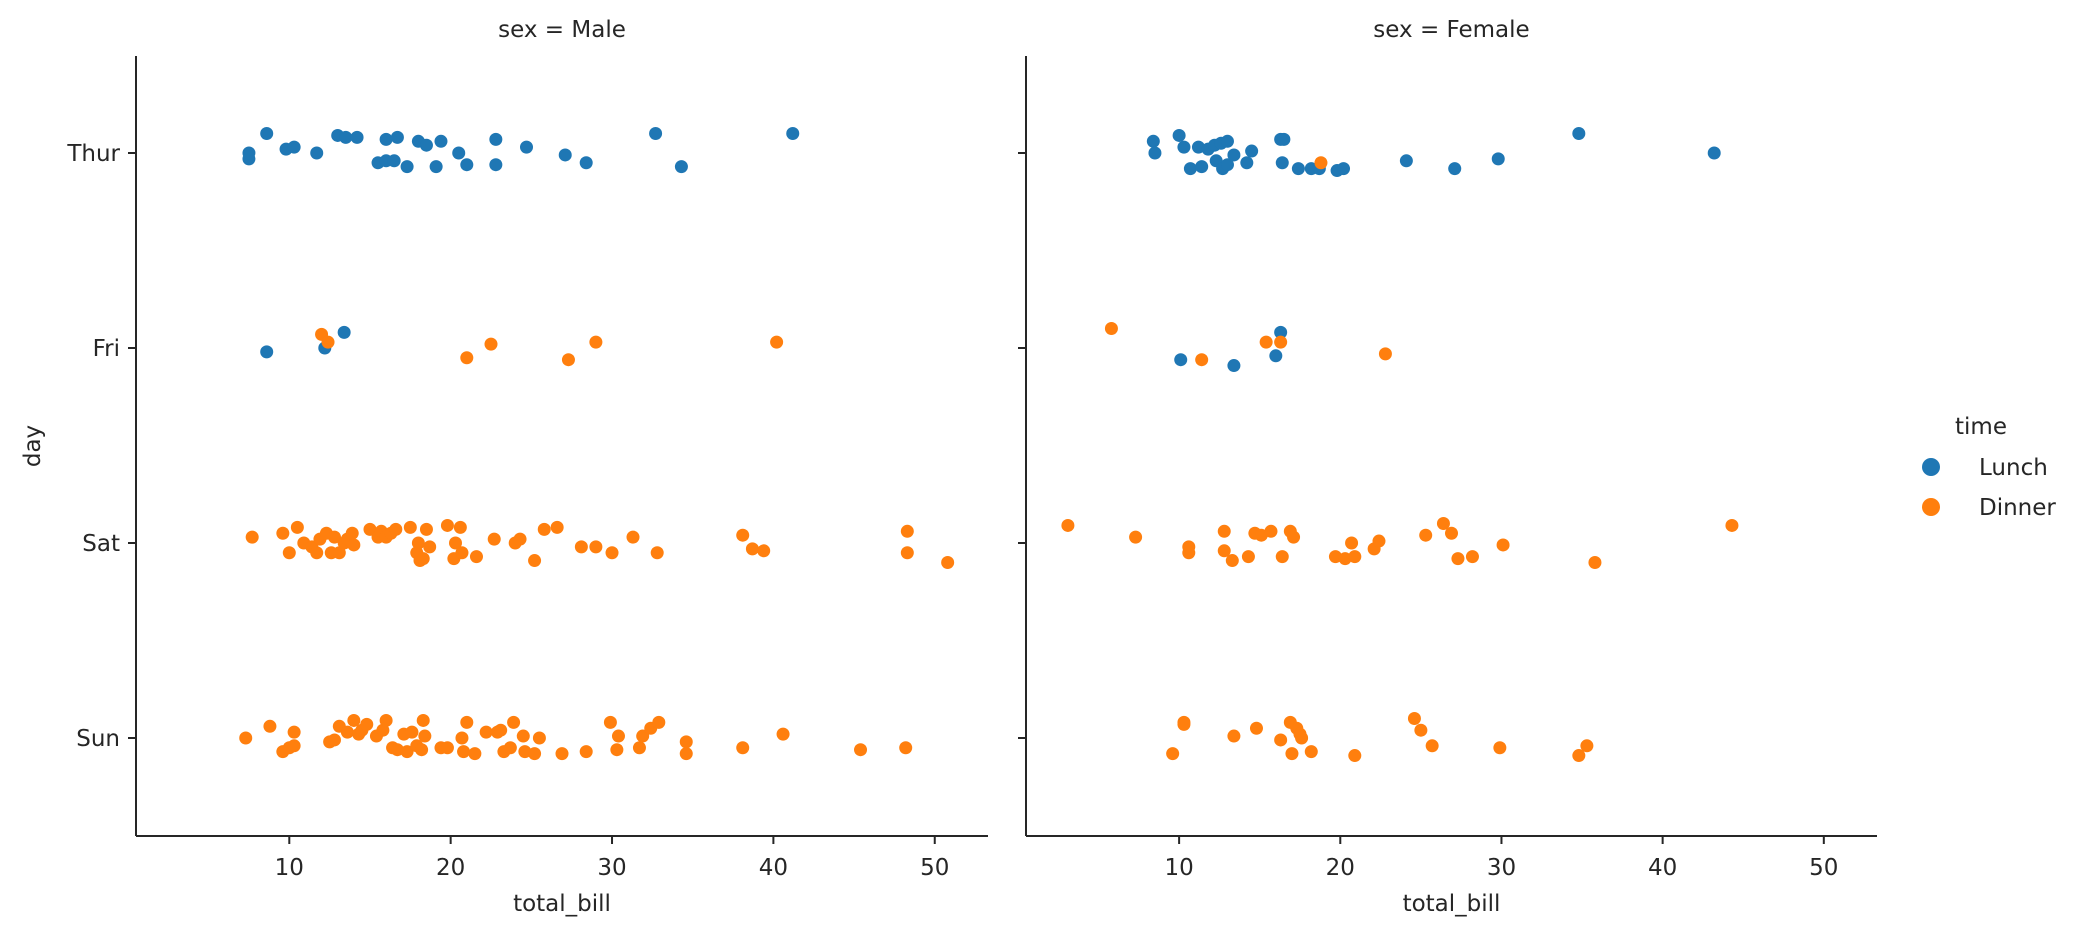  I want to click on y-tick-label-fri: Fri, so click(106, 349).